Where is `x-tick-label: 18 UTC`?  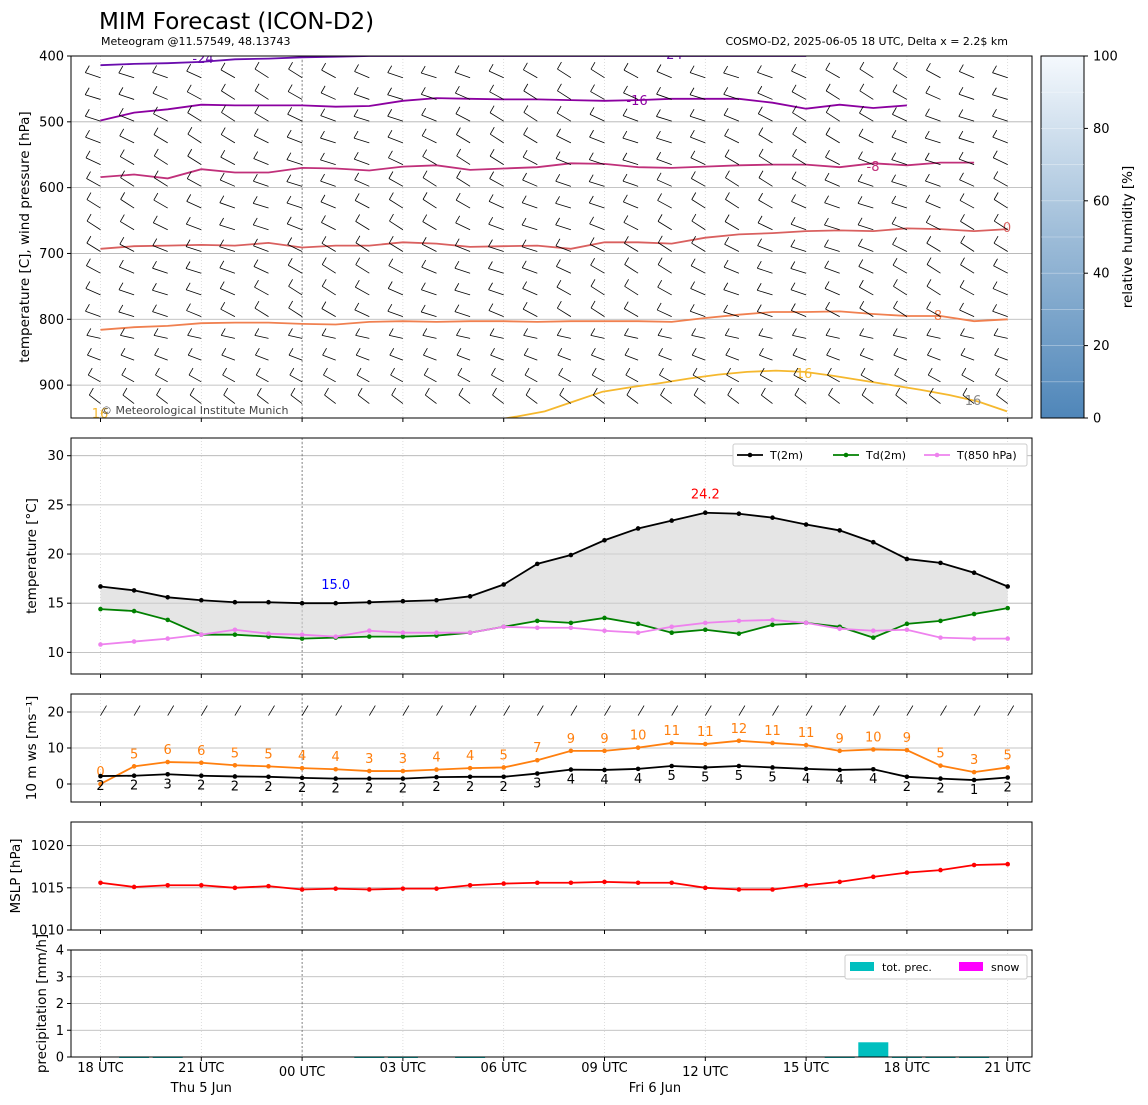 x-tick-label: 18 UTC is located at coordinates (100, 1068).